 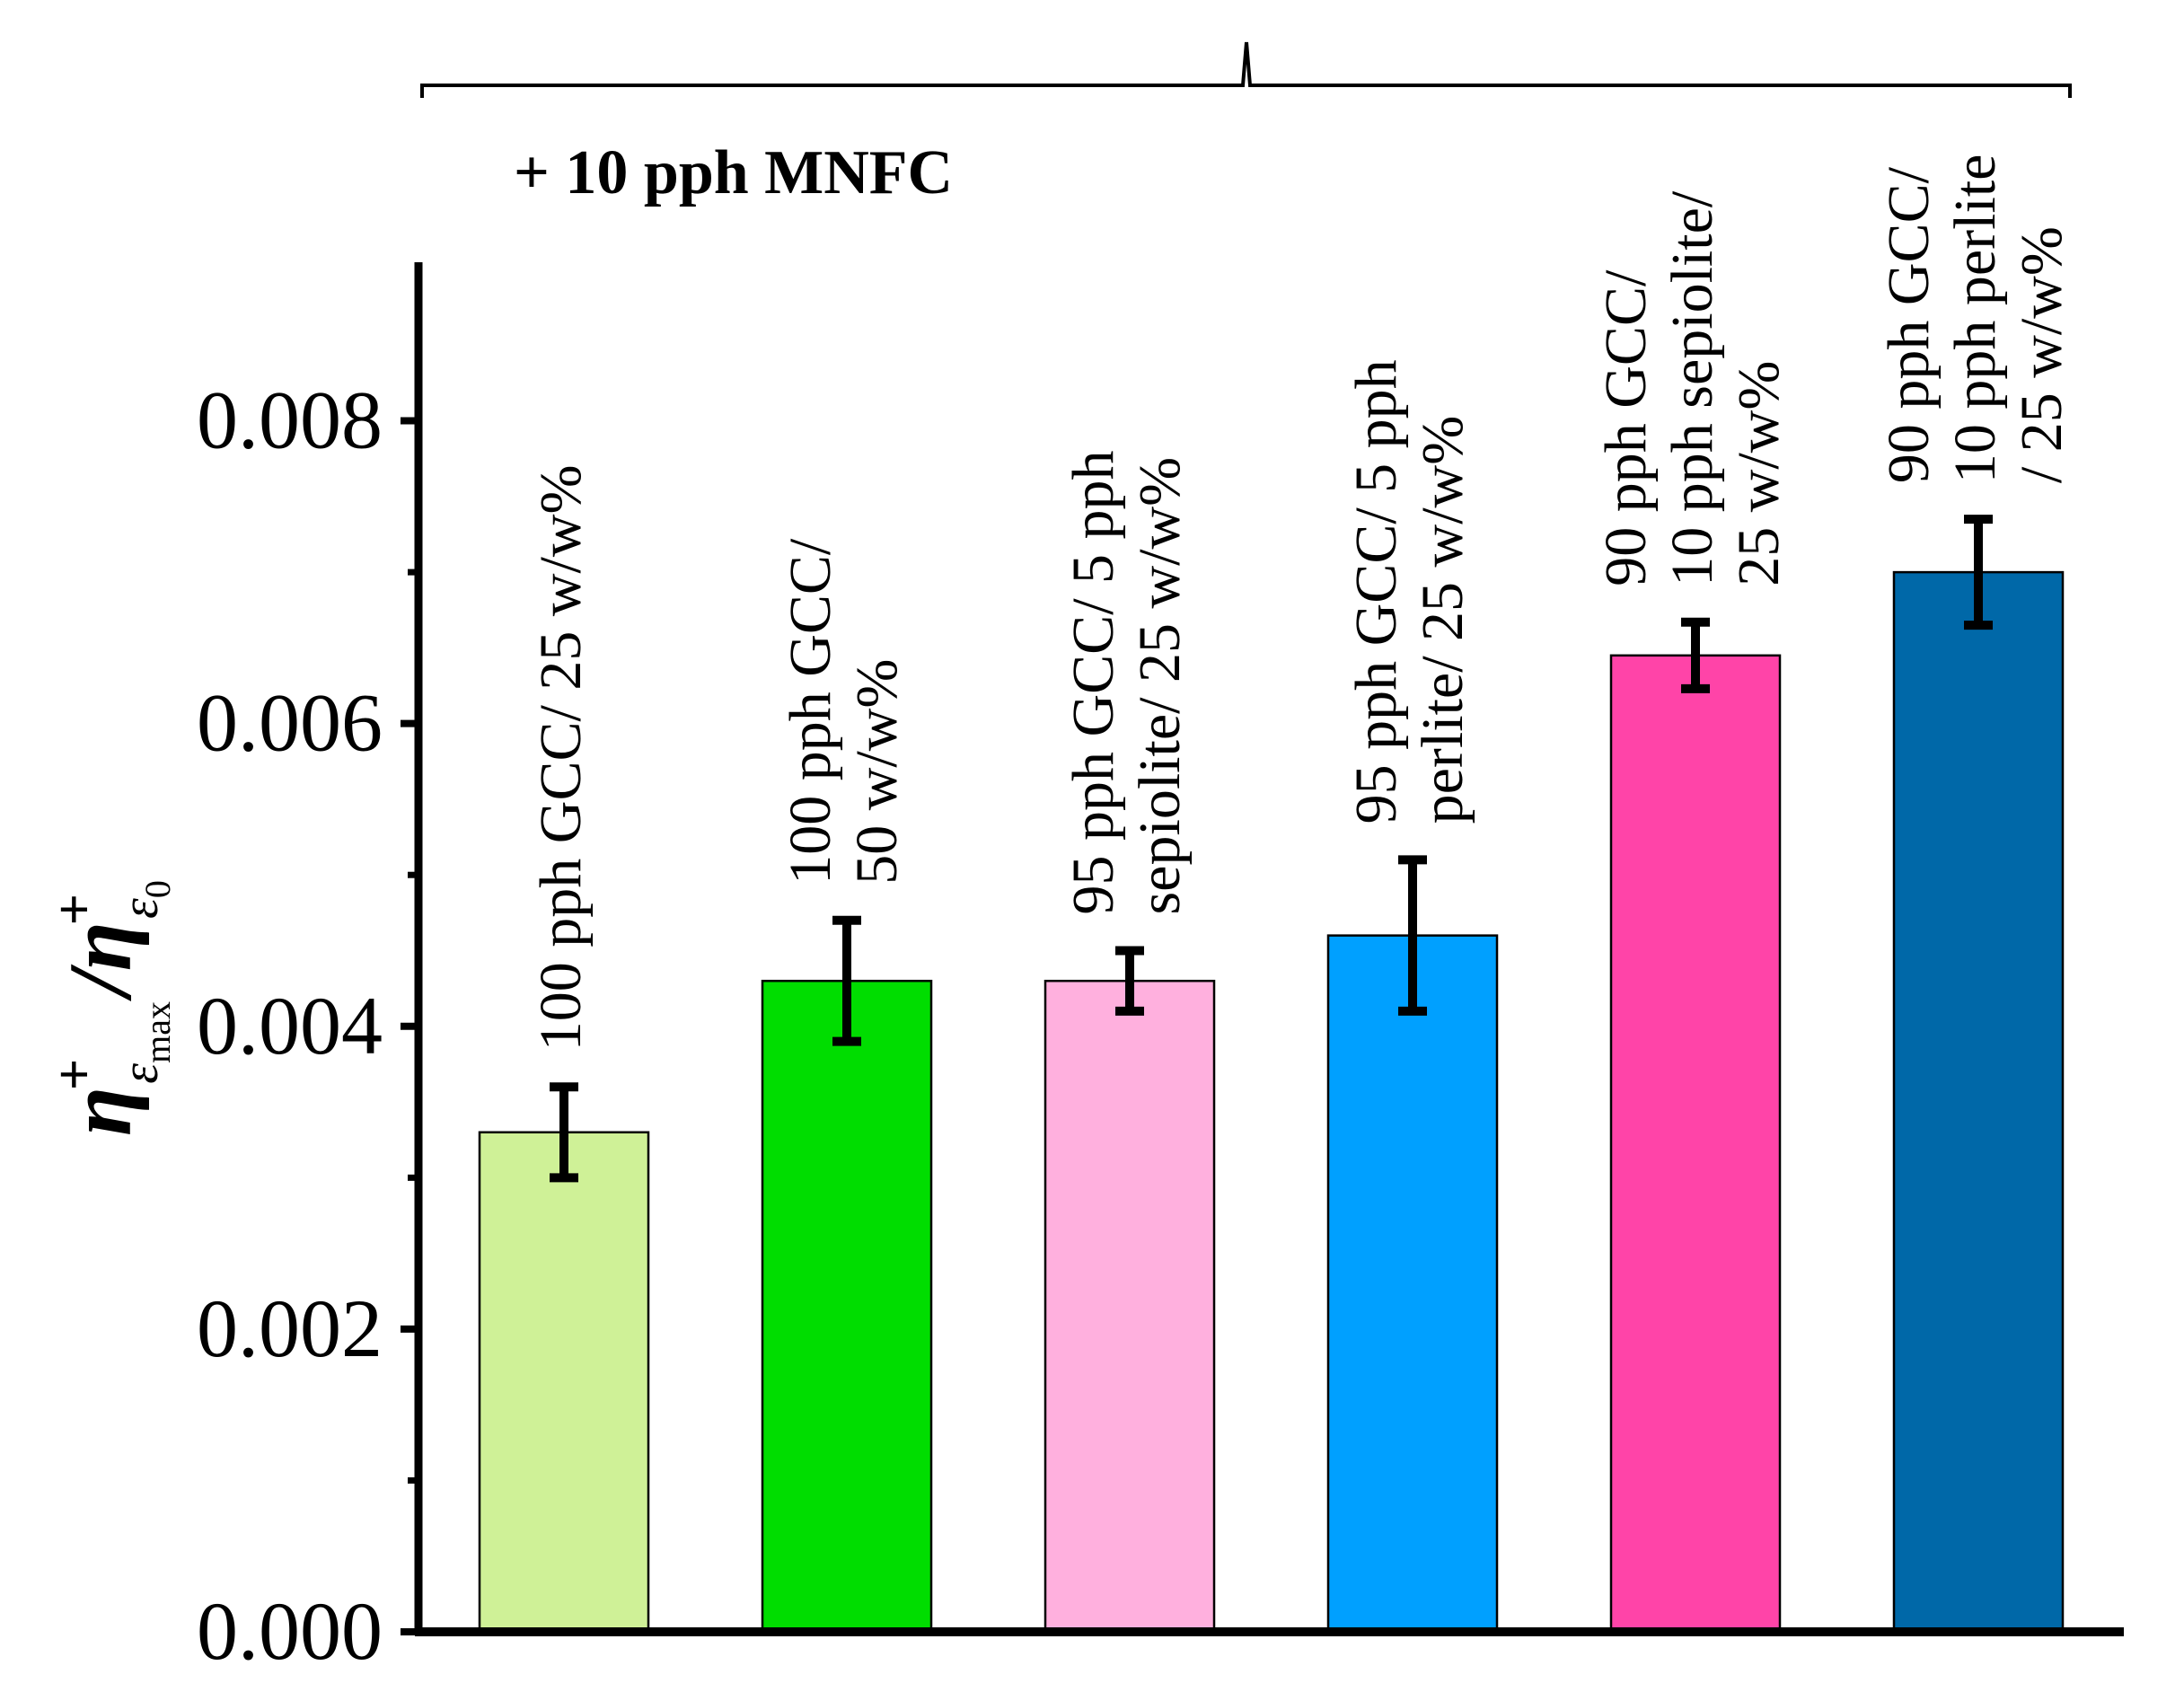 I want to click on y-tick-label: 0.004, so click(x=290, y=1025).